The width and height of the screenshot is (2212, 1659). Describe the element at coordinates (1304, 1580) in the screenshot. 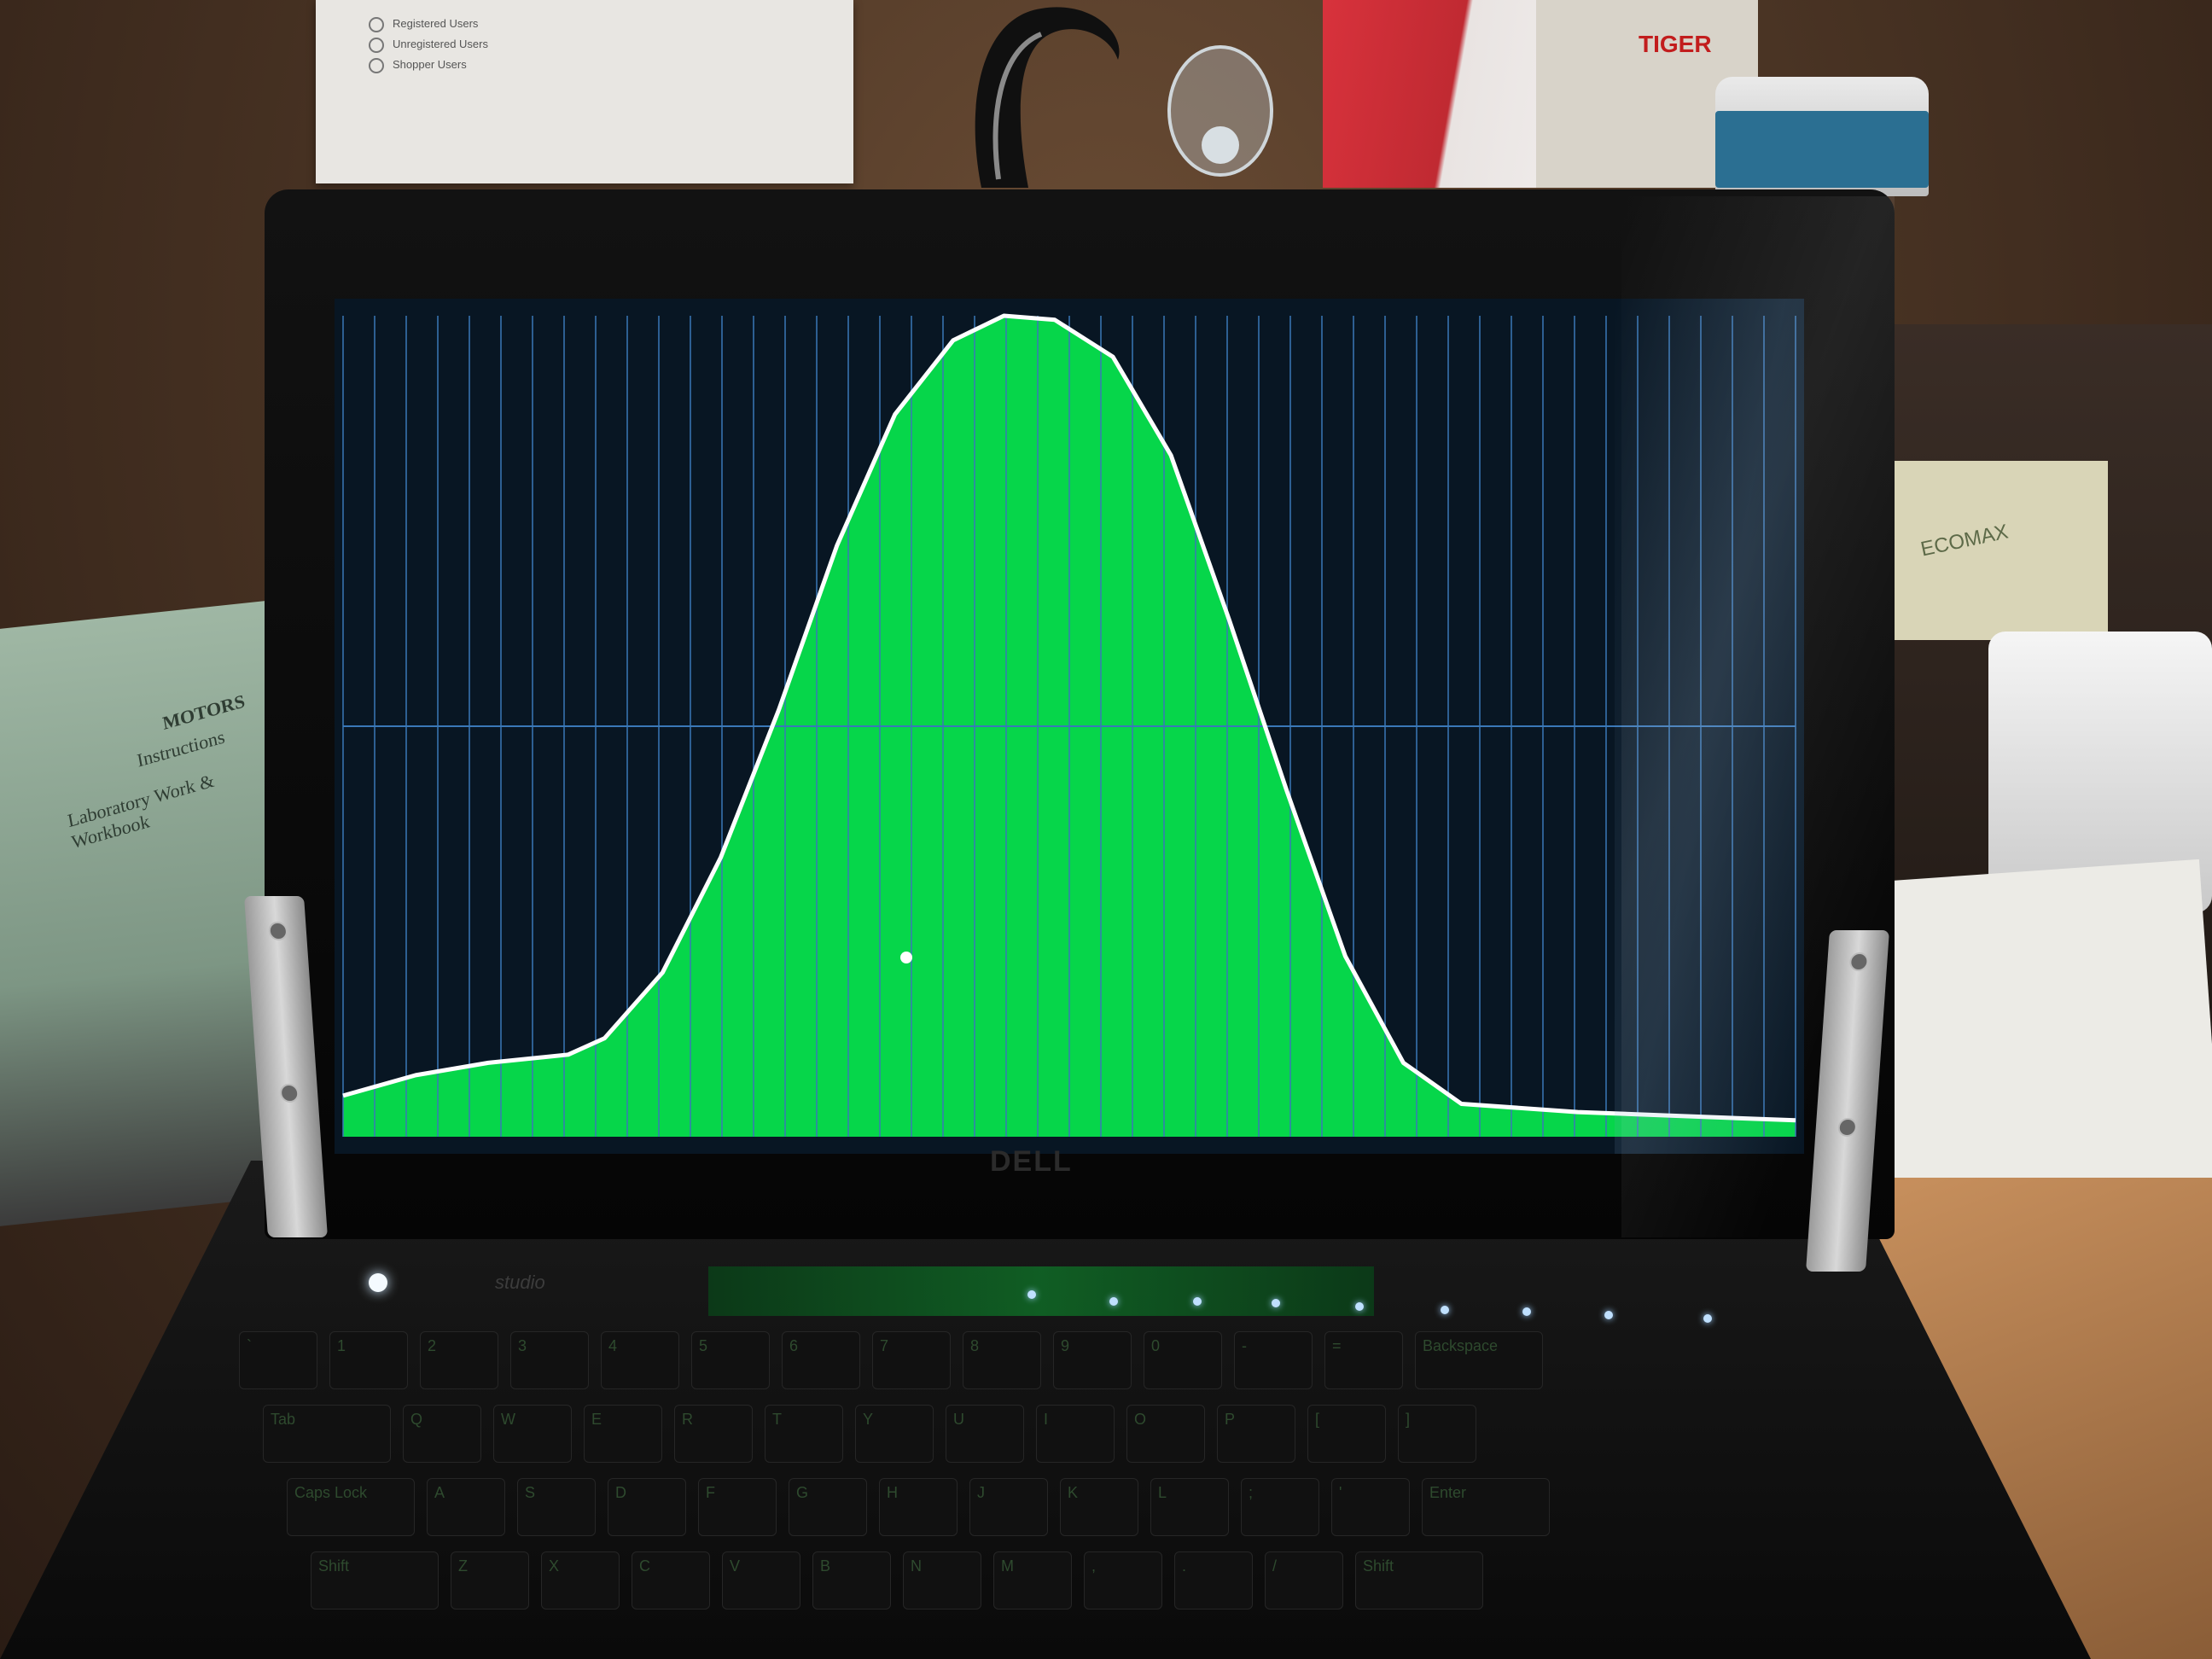

I see `keyboard-key: /` at that location.